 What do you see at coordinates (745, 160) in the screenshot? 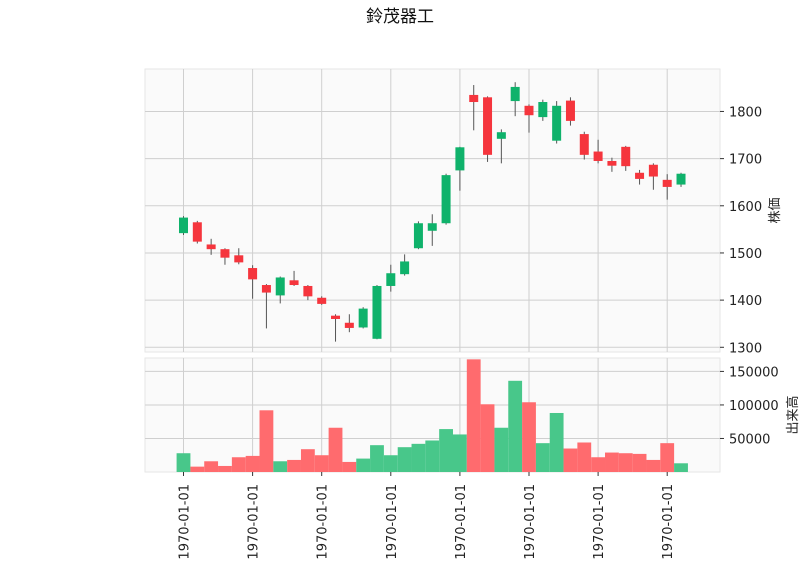
I see `price-tick-label: 1700` at bounding box center [745, 160].